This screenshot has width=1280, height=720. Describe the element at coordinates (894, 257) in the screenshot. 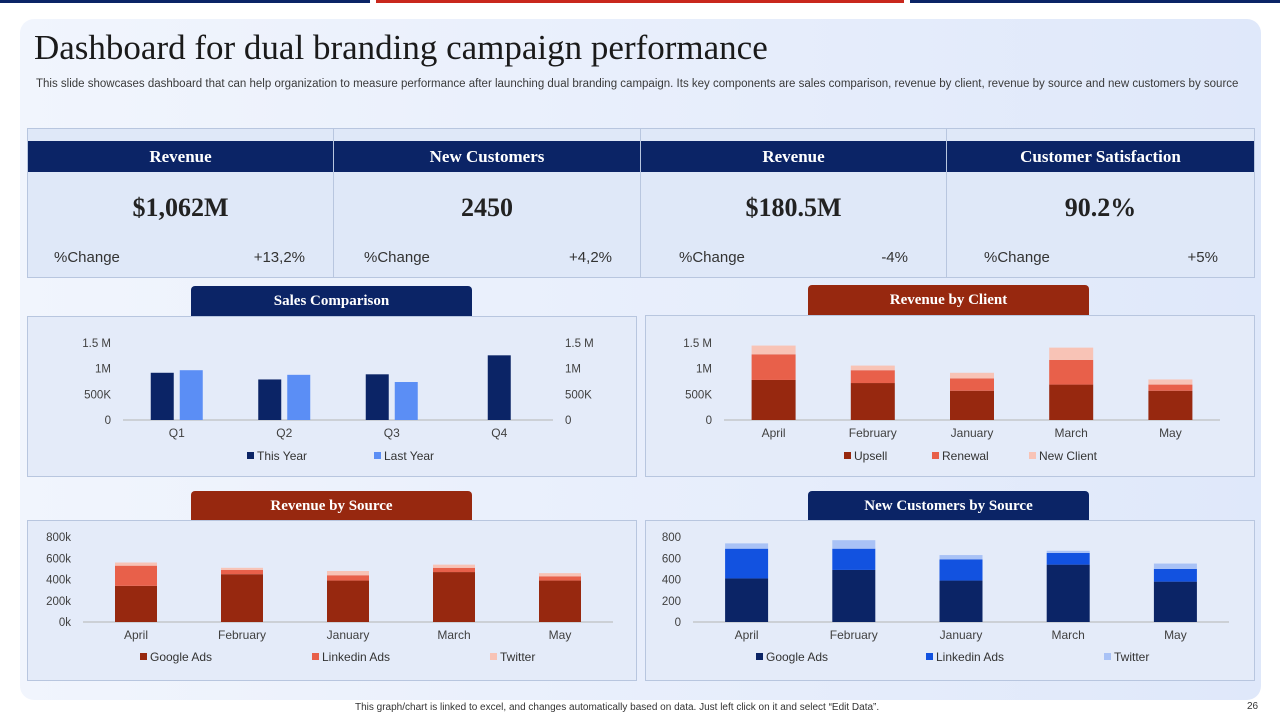

I see `kpi-change-value: -4%` at that location.